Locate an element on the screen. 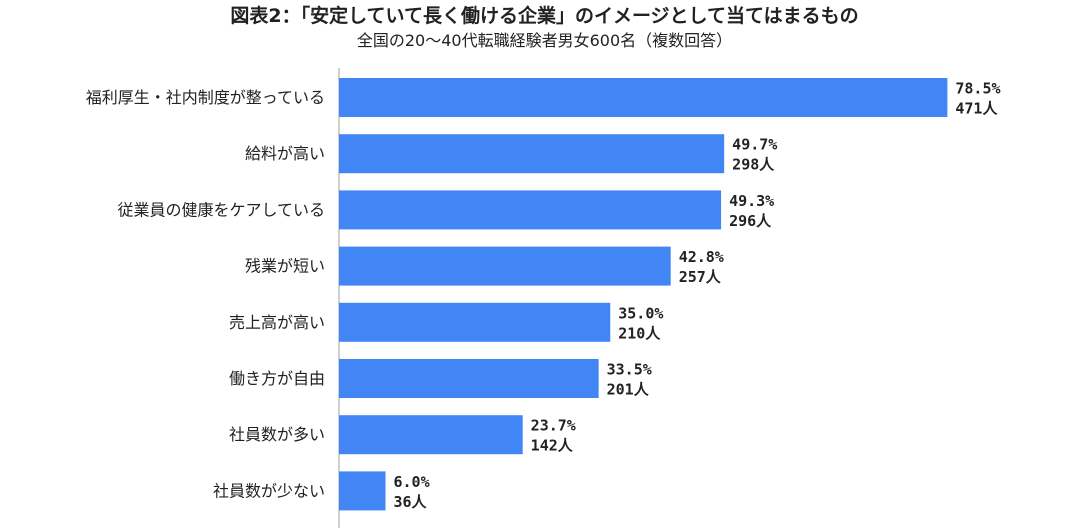 This screenshot has height=530, width=1089. count-label: 471人 is located at coordinates (976, 109).